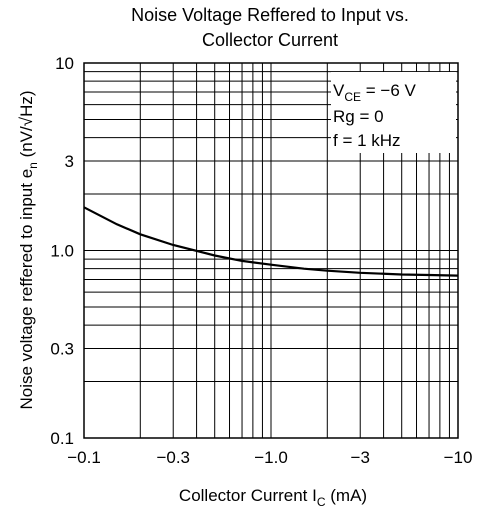  Describe the element at coordinates (62, 251) in the screenshot. I see `y-tick-label: 1.0` at that location.